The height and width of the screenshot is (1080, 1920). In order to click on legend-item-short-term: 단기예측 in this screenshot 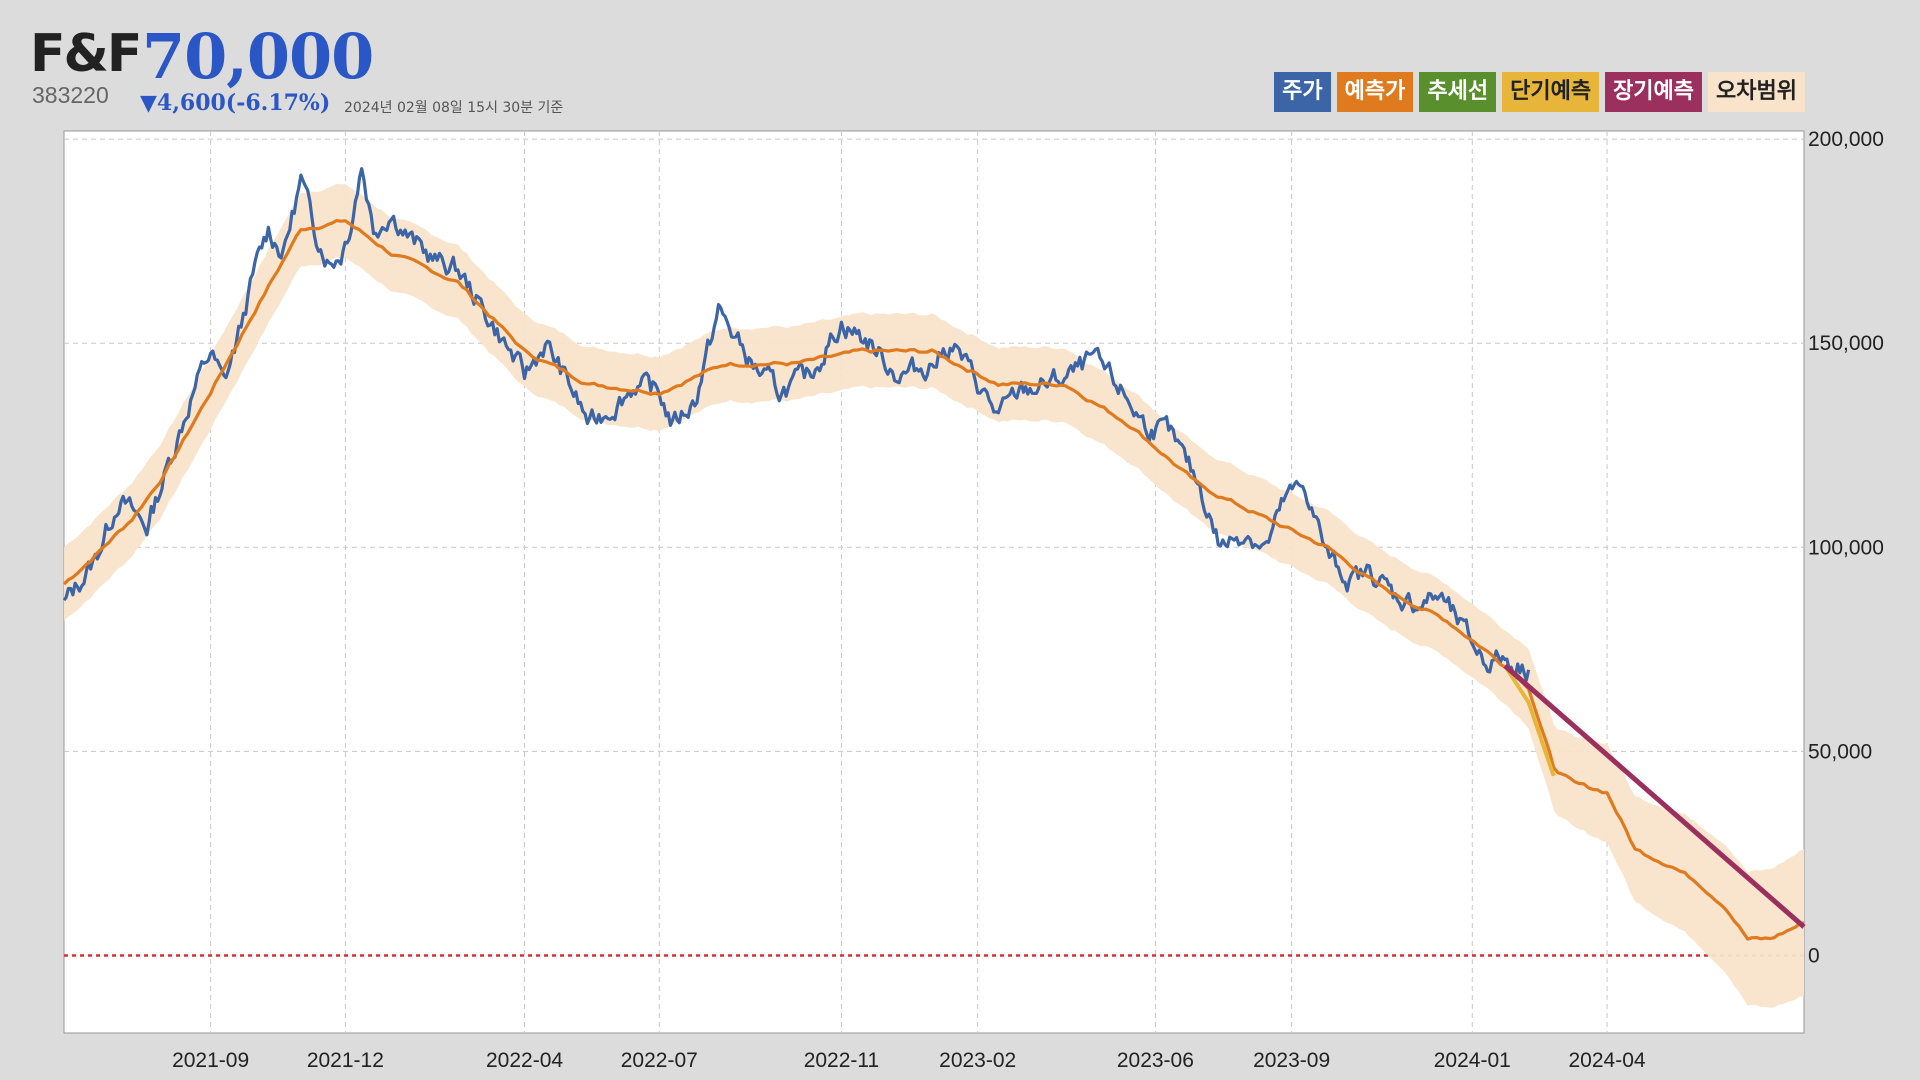, I will do `click(1551, 92)`.